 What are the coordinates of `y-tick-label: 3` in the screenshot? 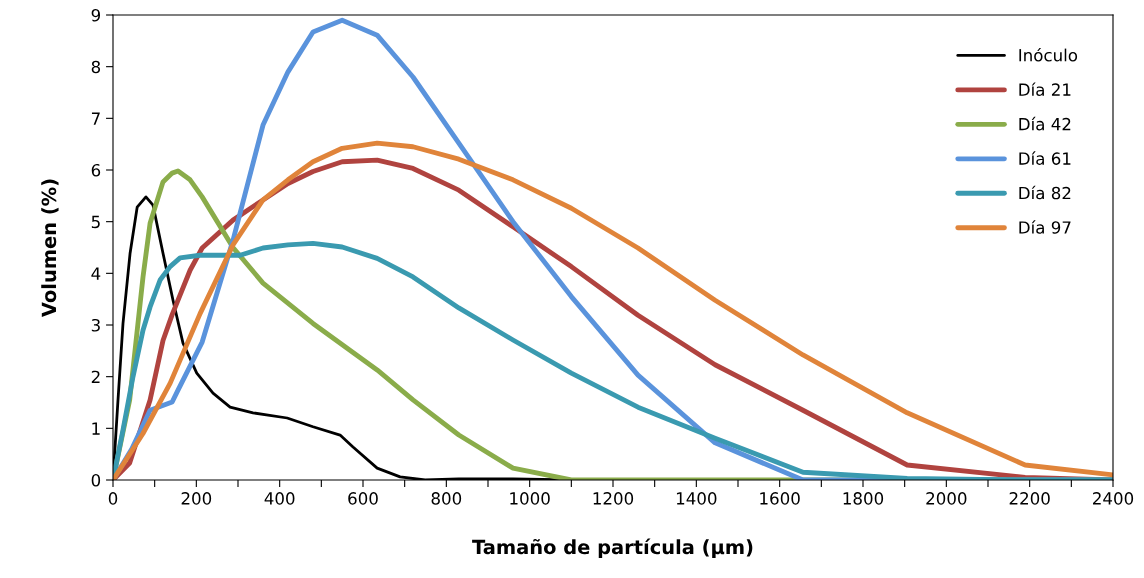 It's located at (95, 325).